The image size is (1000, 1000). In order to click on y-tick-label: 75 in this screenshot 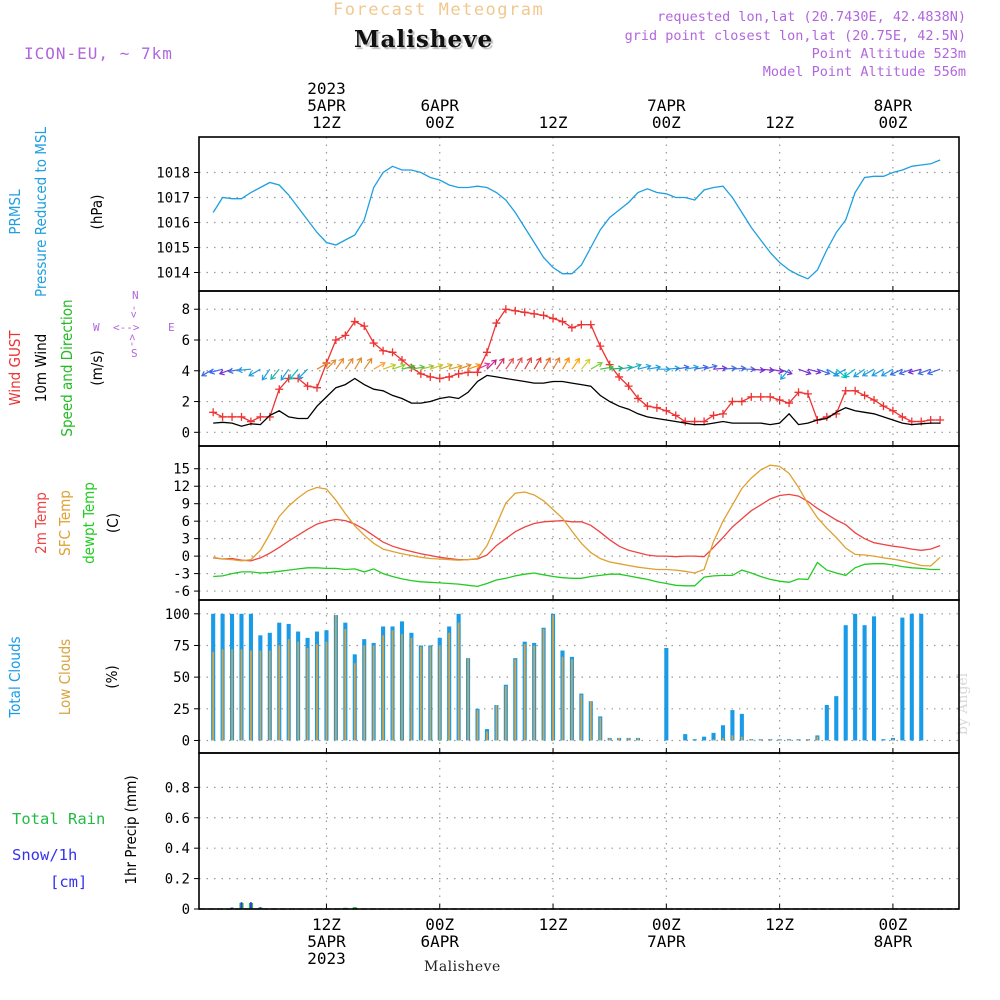, I will do `click(181, 646)`.